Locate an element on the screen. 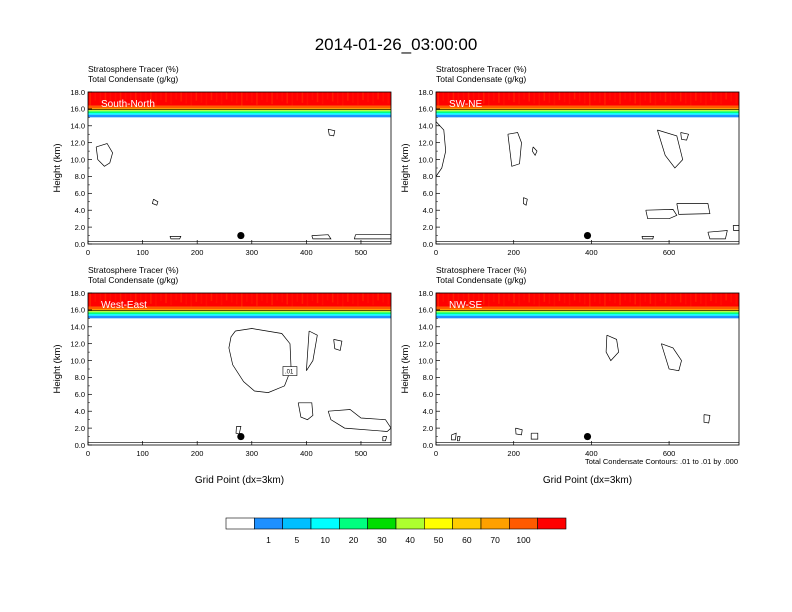 This screenshot has height=612, width=792. y-tick-label: 18.0 is located at coordinates (77, 92).